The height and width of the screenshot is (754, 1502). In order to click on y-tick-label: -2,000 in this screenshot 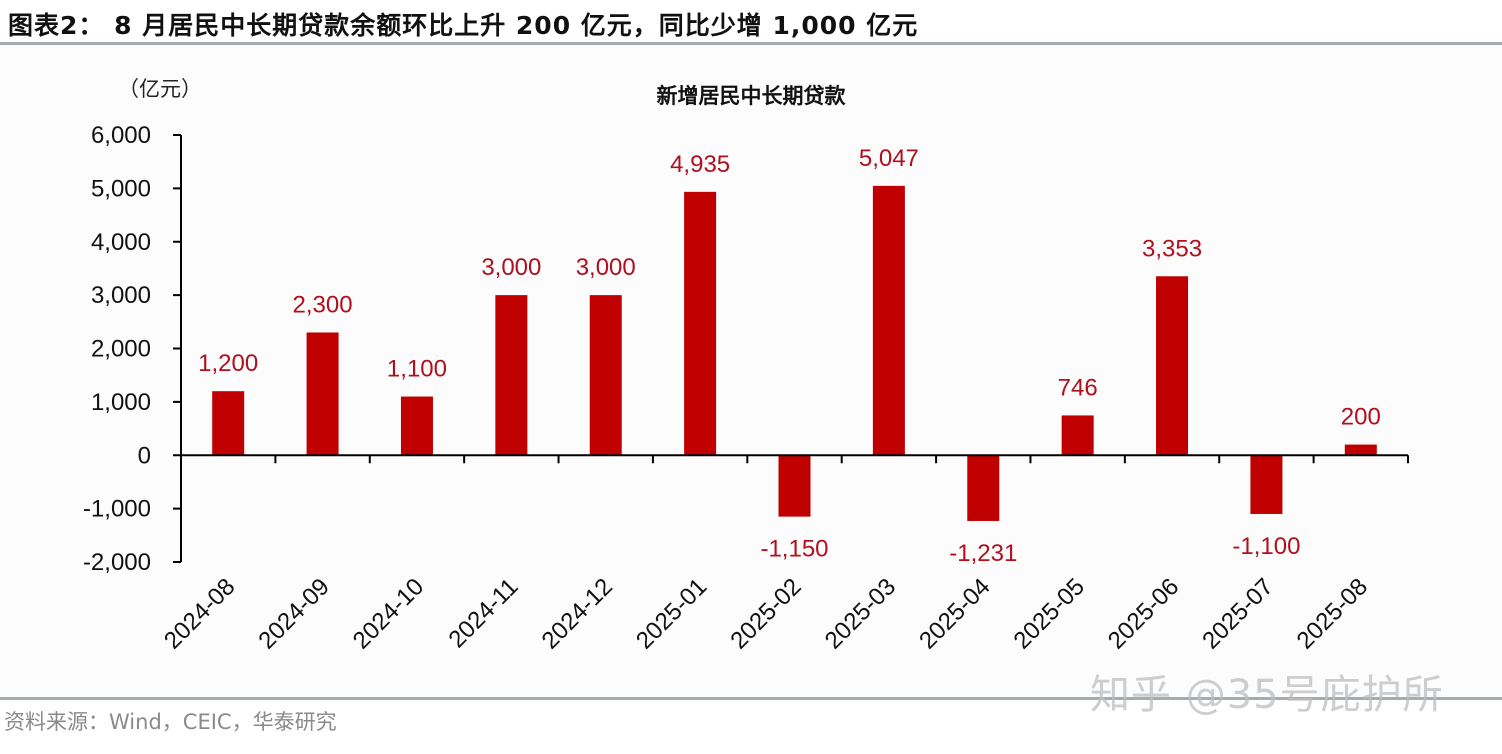, I will do `click(117, 562)`.